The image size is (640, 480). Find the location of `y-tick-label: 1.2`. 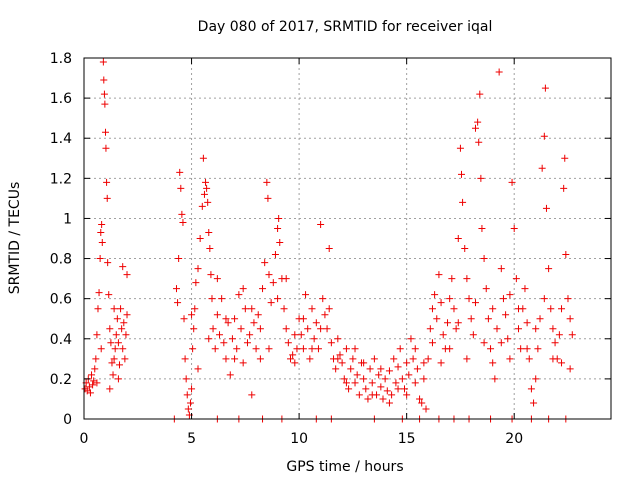

y-tick-label: 1.2 is located at coordinates (61, 179).